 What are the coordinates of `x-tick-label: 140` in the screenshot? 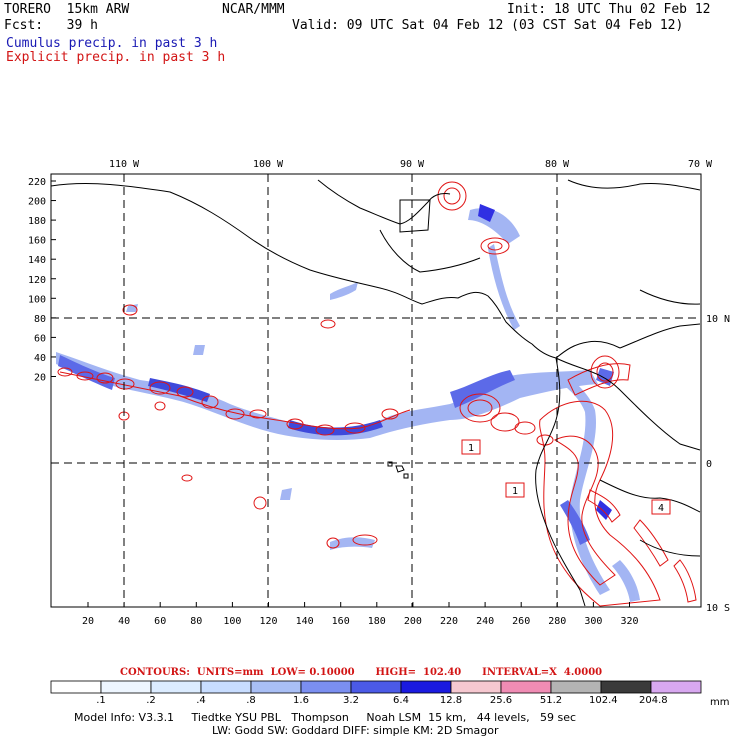 It's located at (305, 621).